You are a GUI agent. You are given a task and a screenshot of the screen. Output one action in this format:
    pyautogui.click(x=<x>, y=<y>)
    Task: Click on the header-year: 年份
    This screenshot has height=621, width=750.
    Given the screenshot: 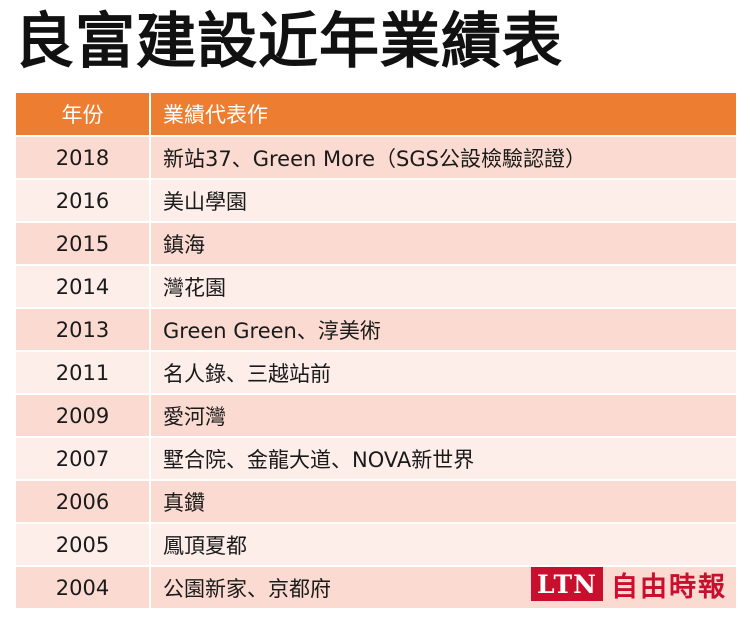 What is the action you would take?
    pyautogui.click(x=83, y=114)
    